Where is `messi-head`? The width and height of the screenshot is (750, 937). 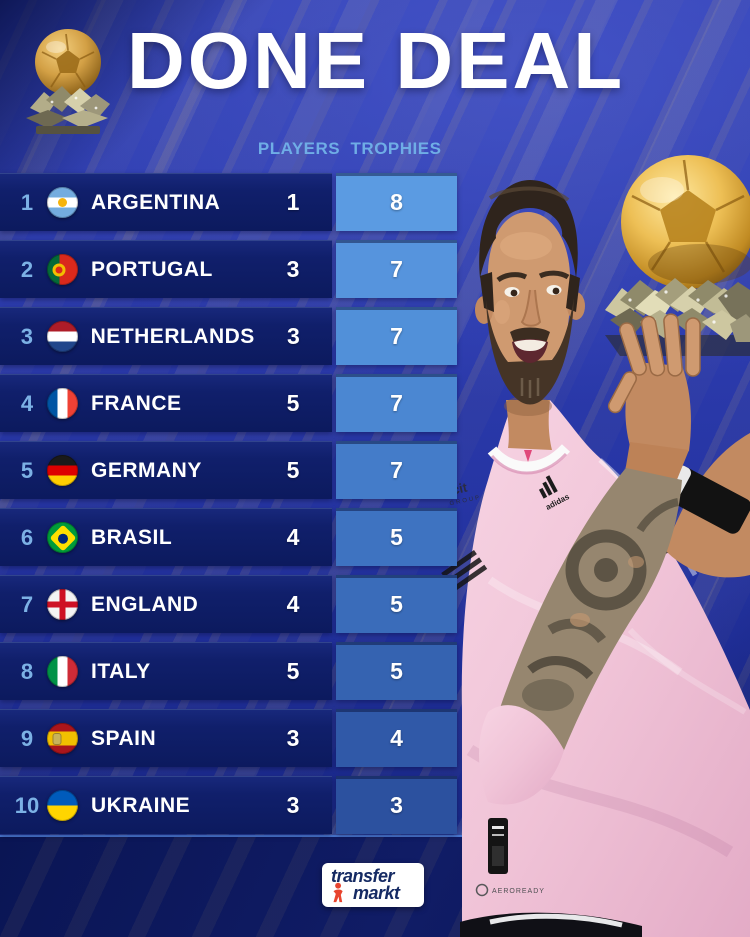
messi-head is located at coordinates (530, 315).